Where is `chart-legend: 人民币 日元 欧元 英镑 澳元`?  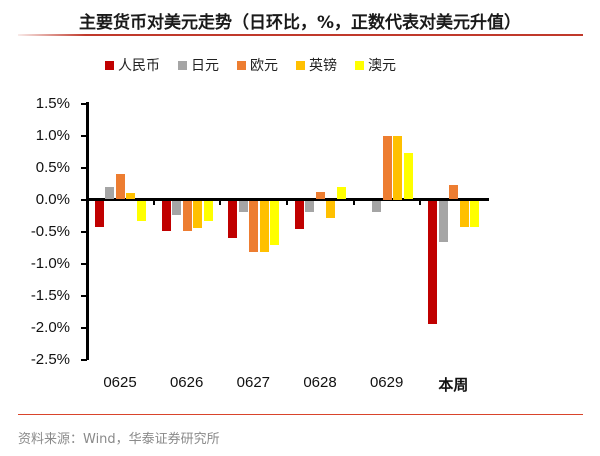 chart-legend: 人民币 日元 欧元 英镑 澳元 is located at coordinates (250, 65).